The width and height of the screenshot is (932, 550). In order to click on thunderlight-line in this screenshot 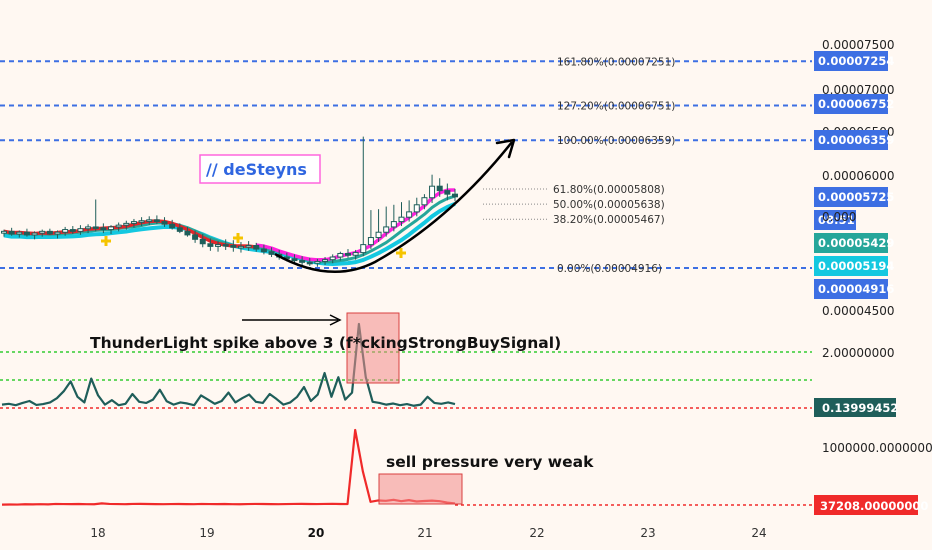, I will do `click(228, 364)`.